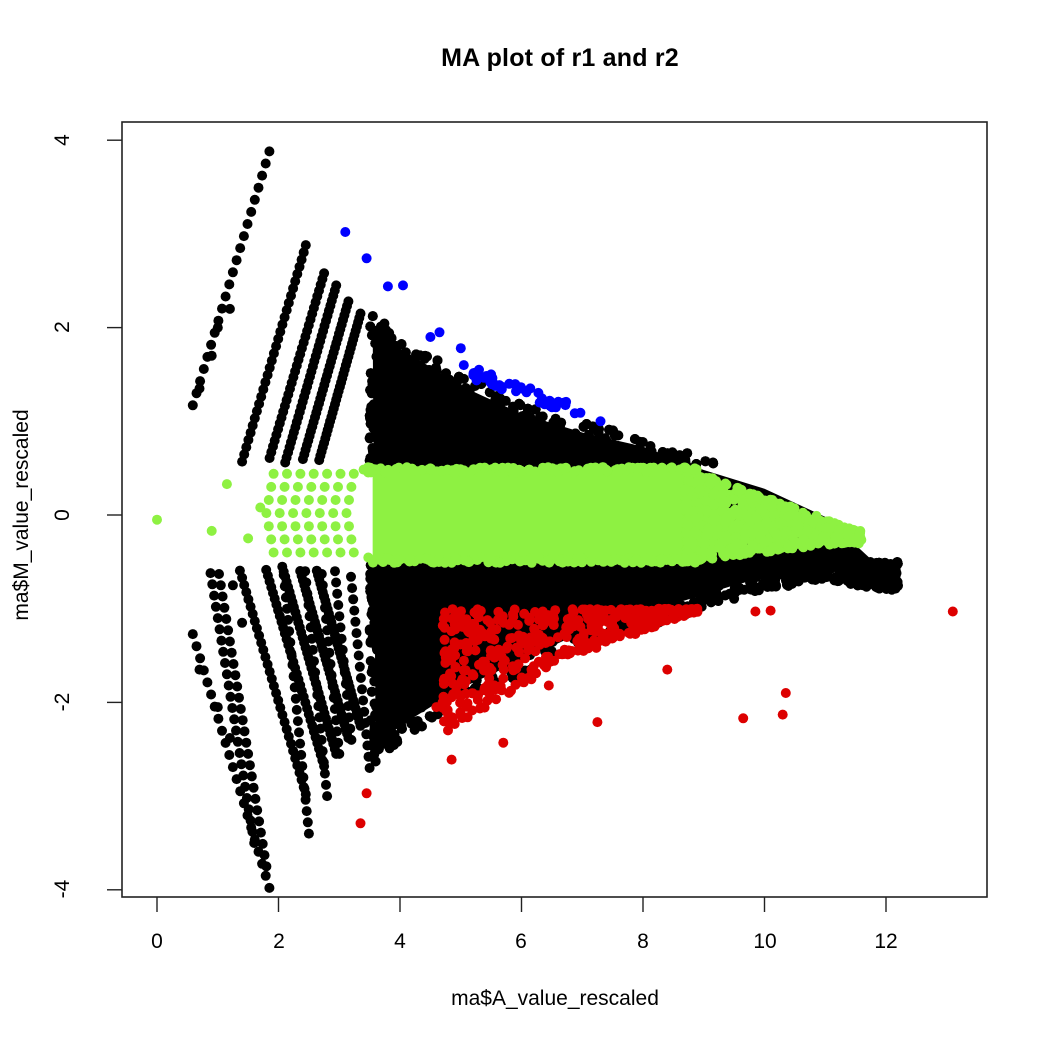 The height and width of the screenshot is (1050, 1050). What do you see at coordinates (521, 941) in the screenshot?
I see `x-tick-label: 6` at bounding box center [521, 941].